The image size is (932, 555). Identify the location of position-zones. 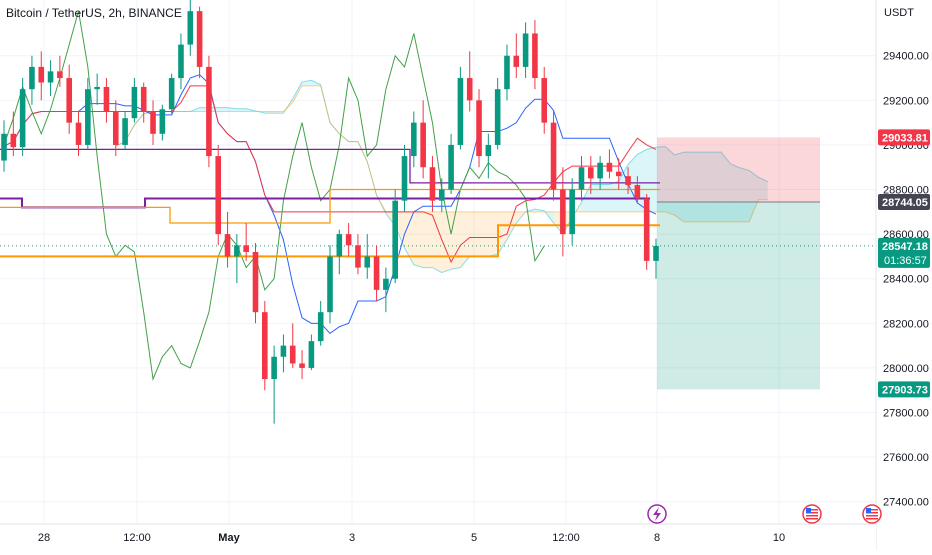
(738, 263).